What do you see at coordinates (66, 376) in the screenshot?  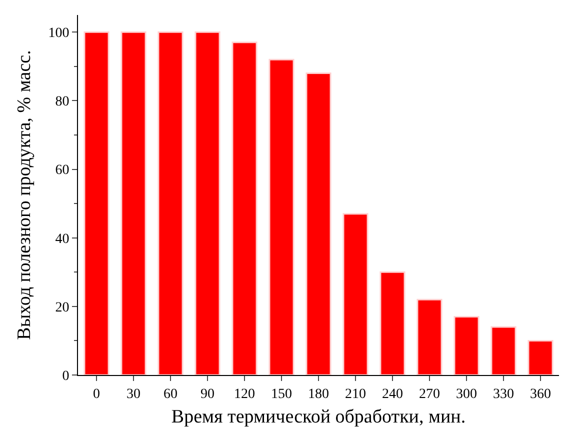 I see `y-tick-label: 0` at bounding box center [66, 376].